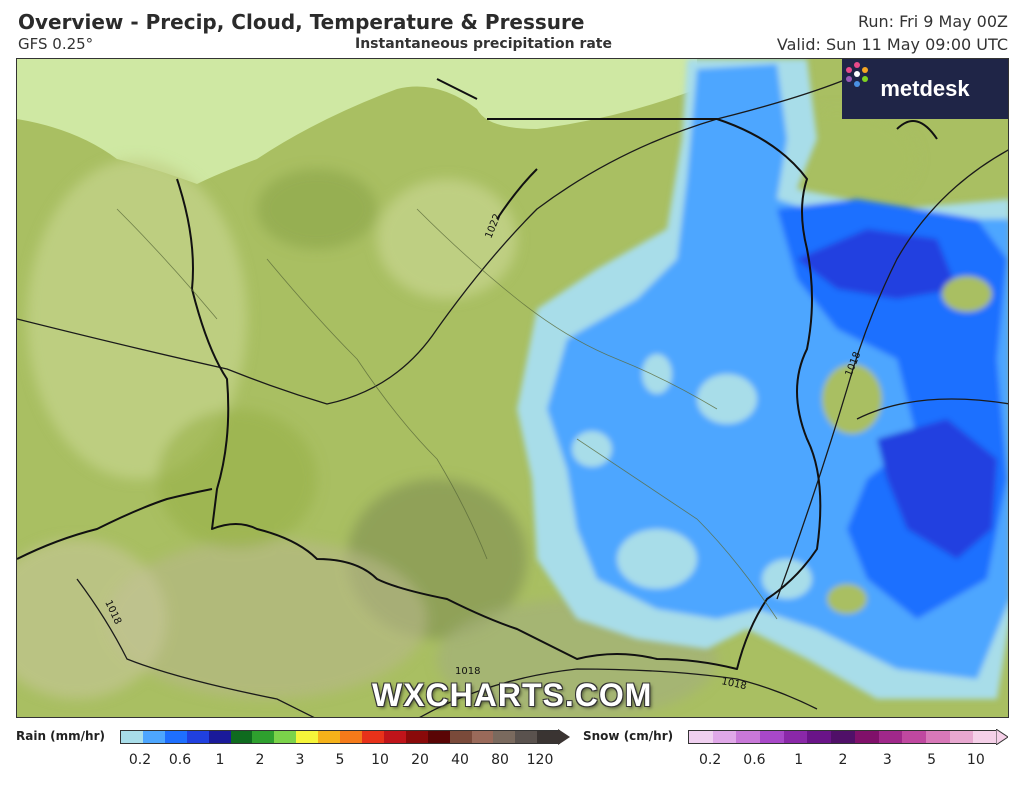  Describe the element at coordinates (975, 760) in the screenshot. I see `snow-tick-label: 10` at that location.